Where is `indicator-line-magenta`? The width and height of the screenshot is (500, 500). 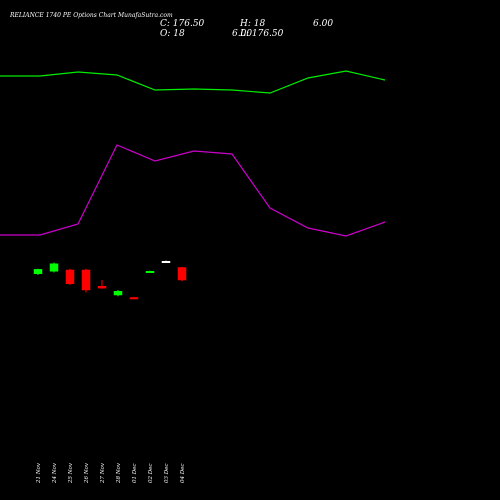 indicator-line-magenta is located at coordinates (193, 190).